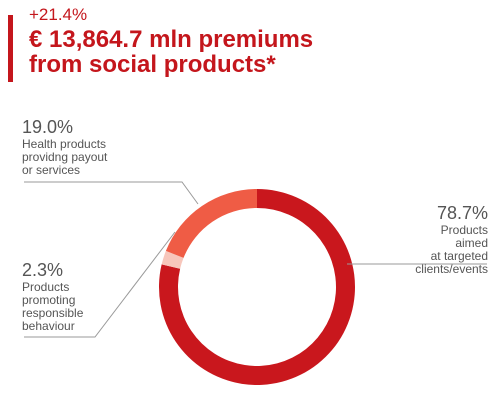 The image size is (500, 417). What do you see at coordinates (58, 14) in the screenshot?
I see `growth-figure: +21.4%` at bounding box center [58, 14].